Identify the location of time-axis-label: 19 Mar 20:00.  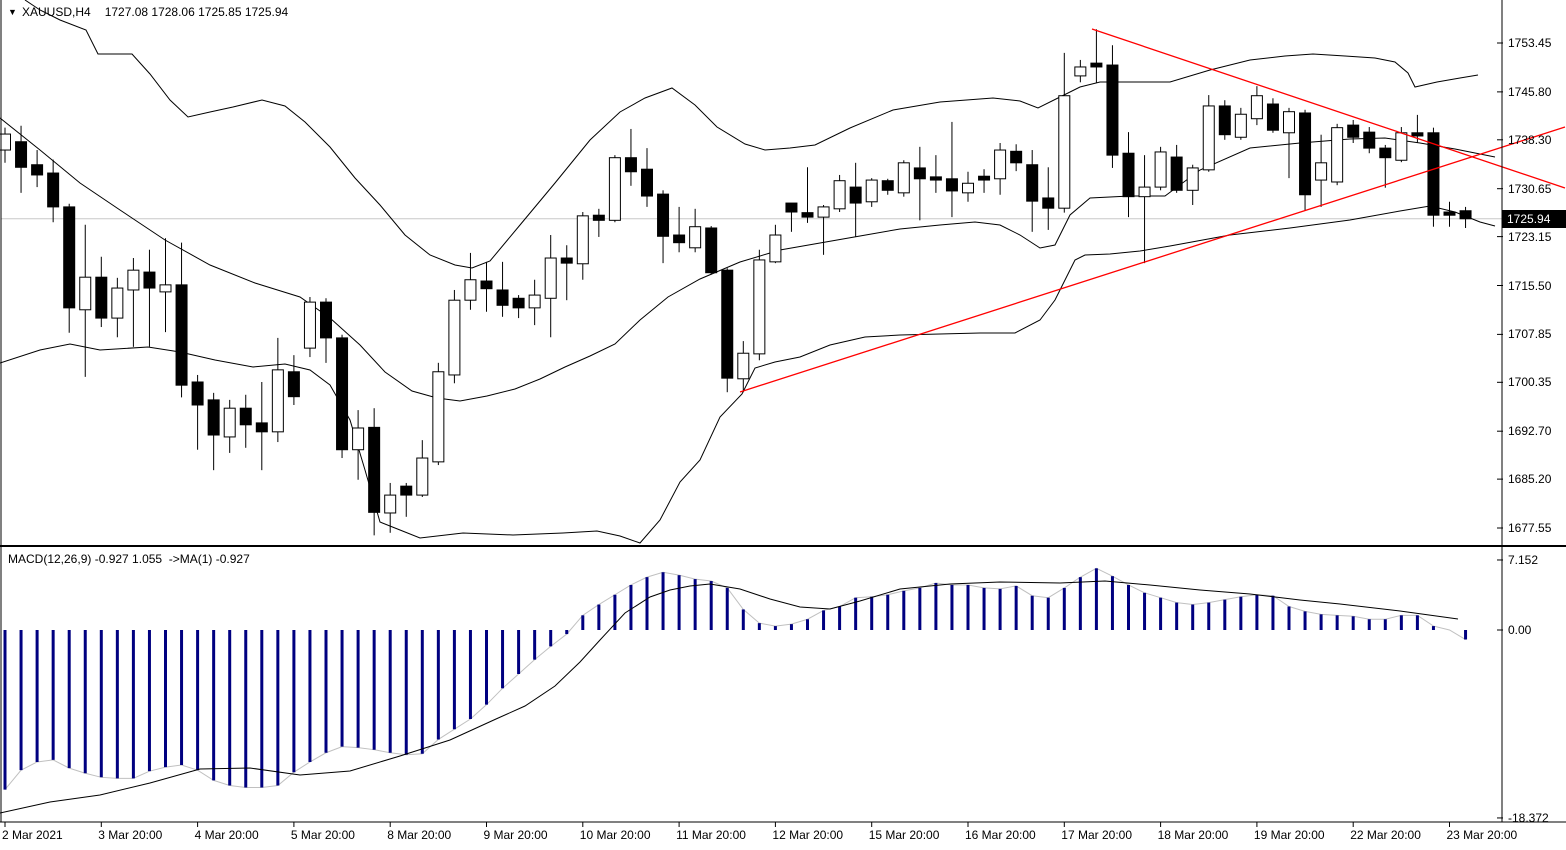
(1289, 835).